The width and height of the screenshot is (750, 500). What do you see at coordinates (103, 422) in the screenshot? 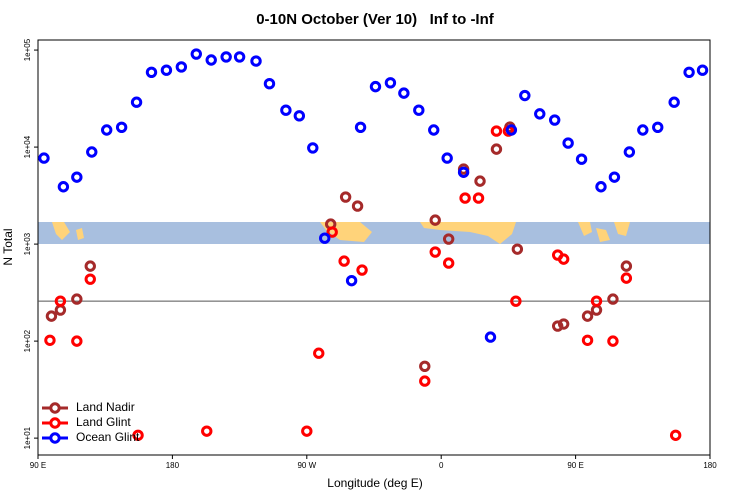
I see `legend-label: Land Glint` at bounding box center [103, 422].